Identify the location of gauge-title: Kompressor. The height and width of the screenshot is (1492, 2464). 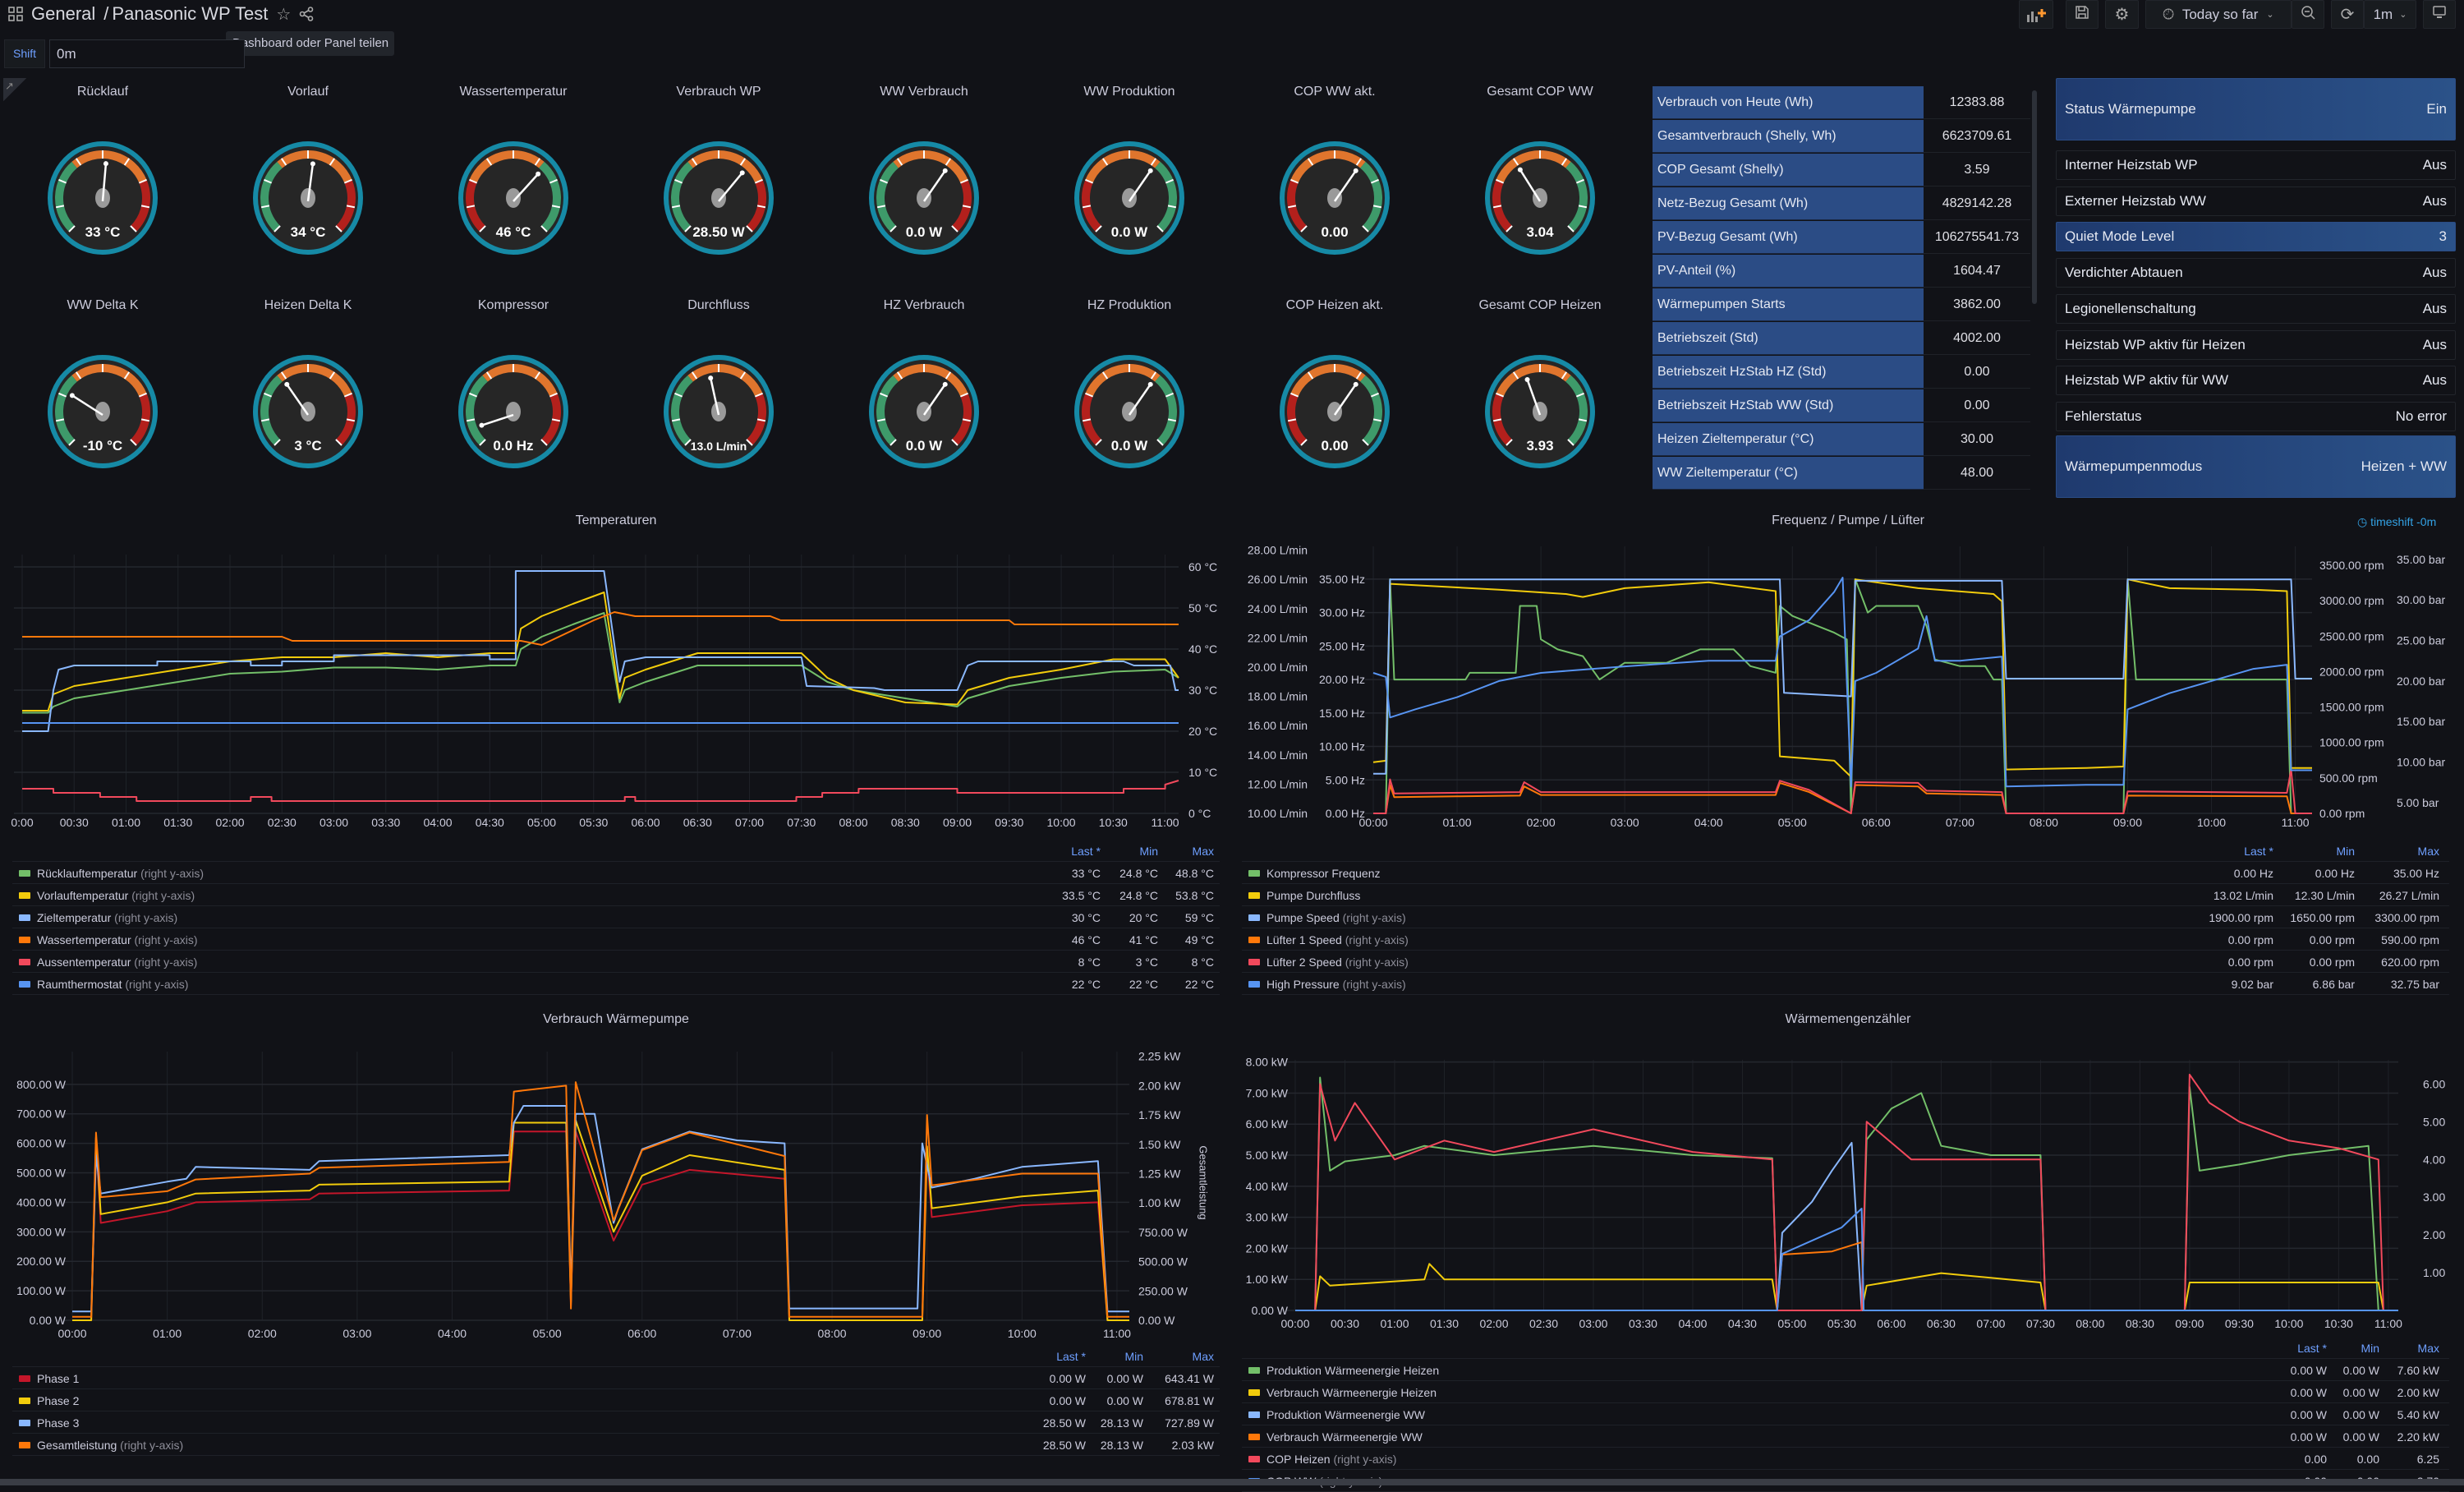
(513, 305).